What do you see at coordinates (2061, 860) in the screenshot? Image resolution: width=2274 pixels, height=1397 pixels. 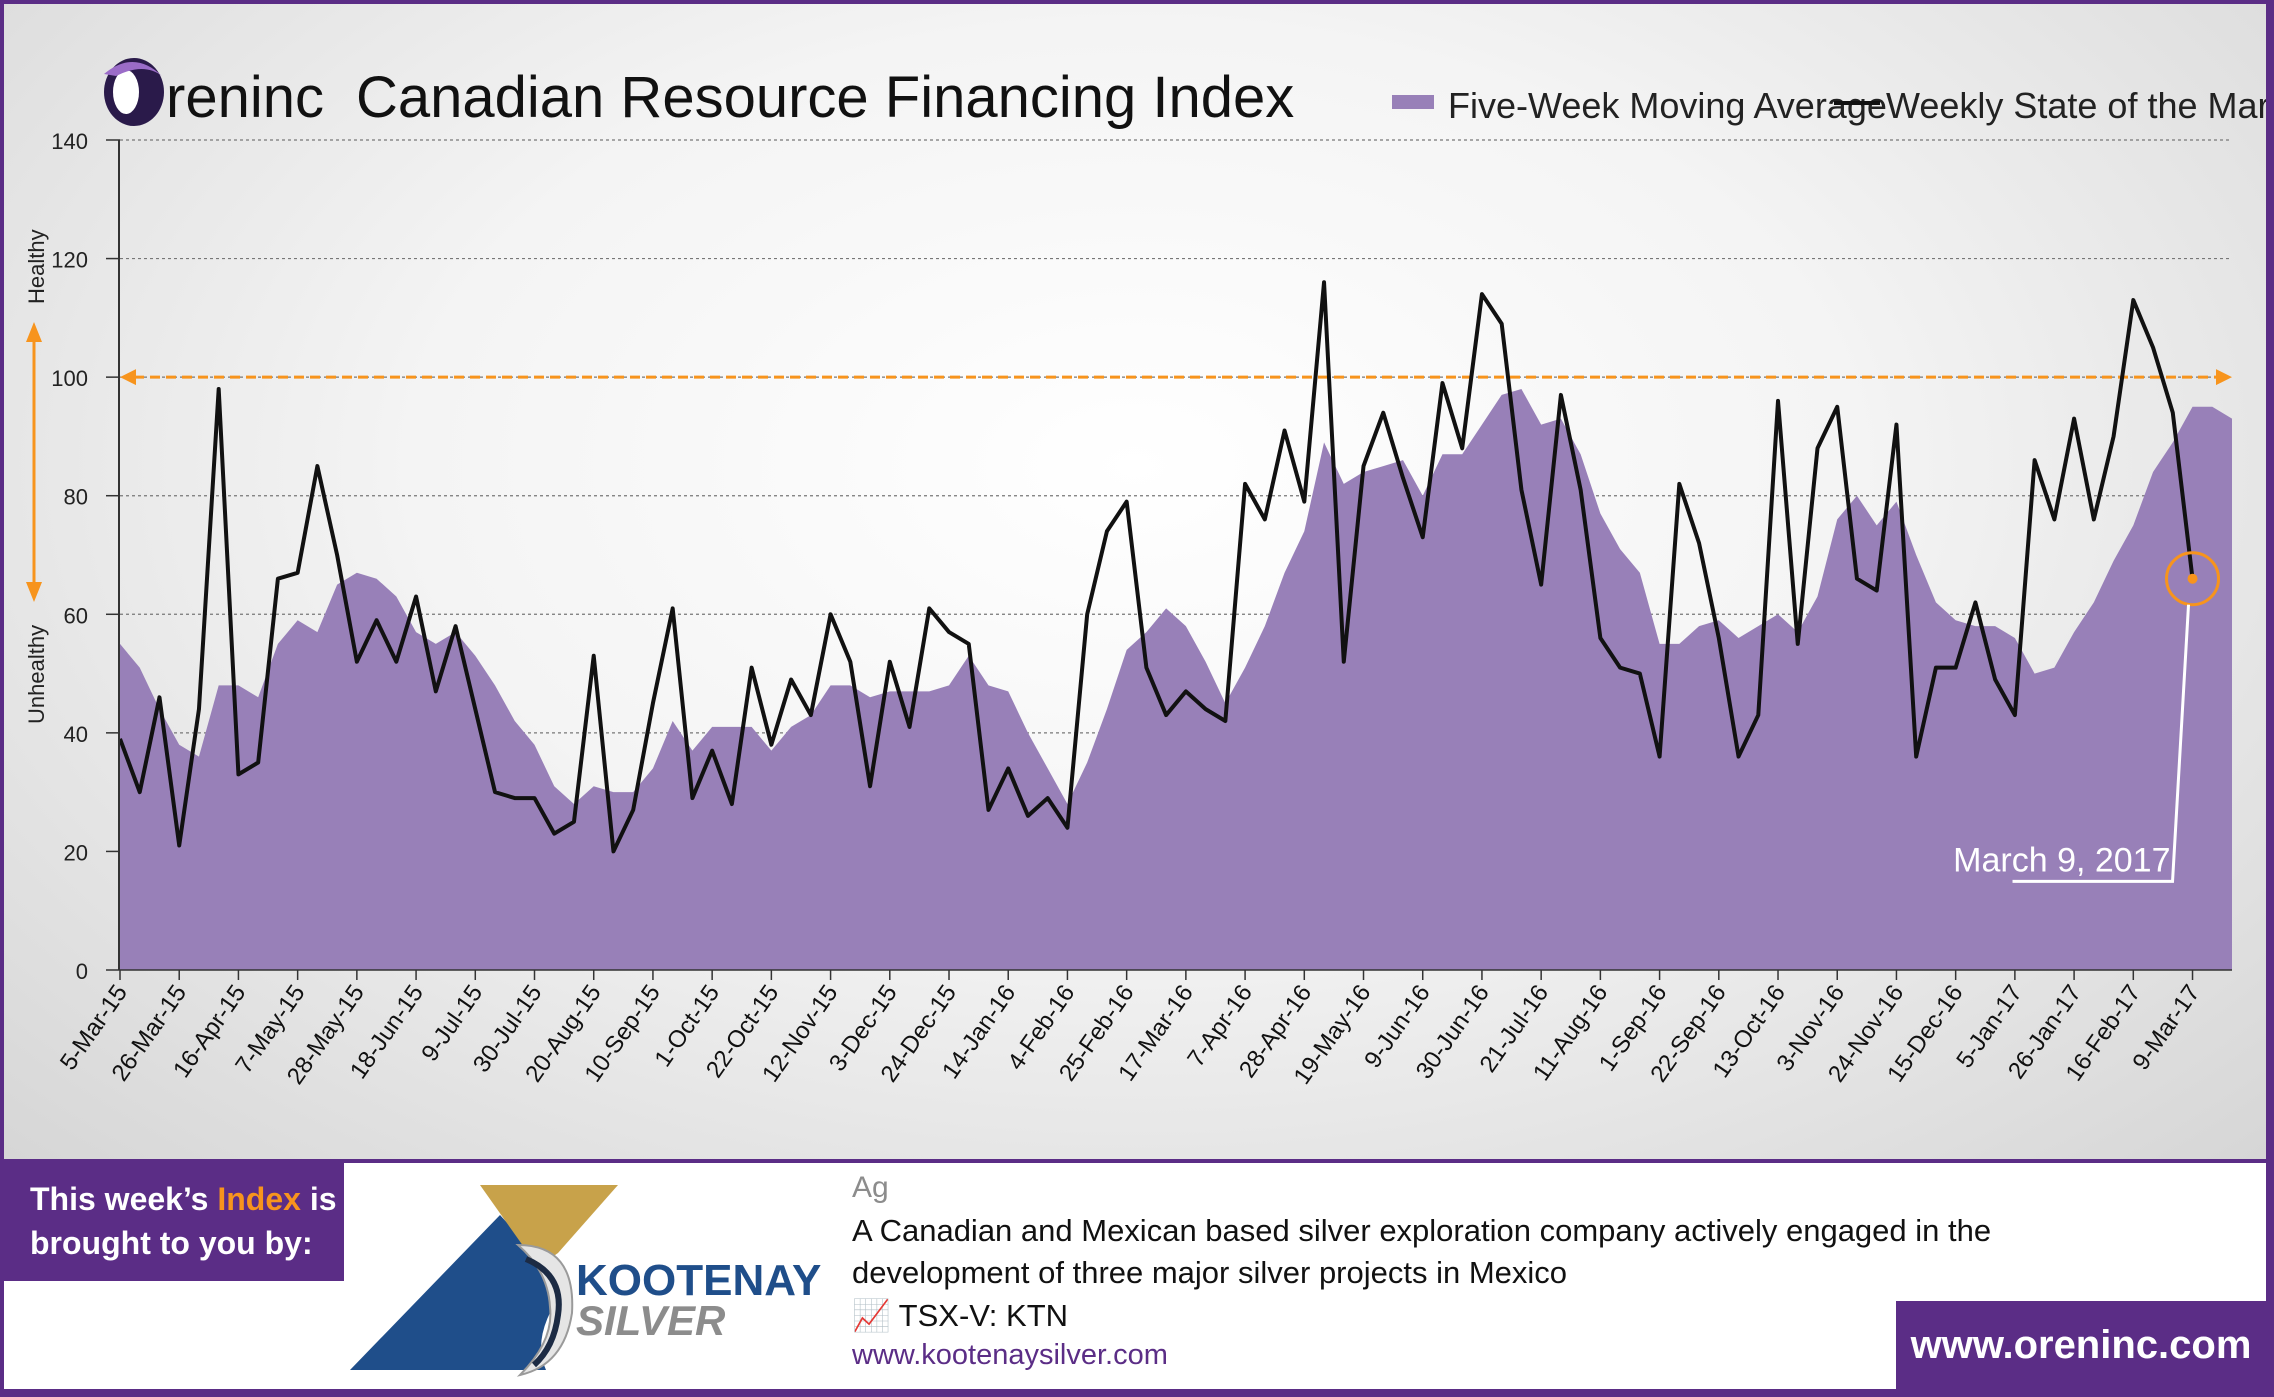 I see `annotation-date: March 9, 2017` at bounding box center [2061, 860].